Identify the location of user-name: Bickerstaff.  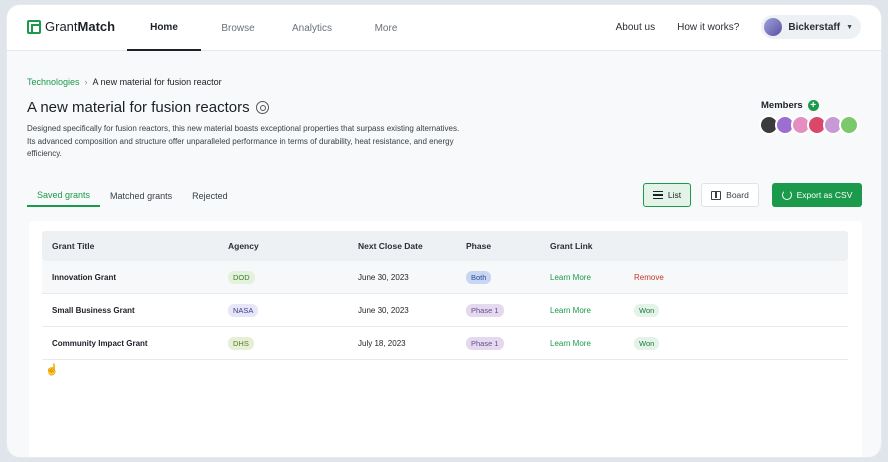
(814, 27).